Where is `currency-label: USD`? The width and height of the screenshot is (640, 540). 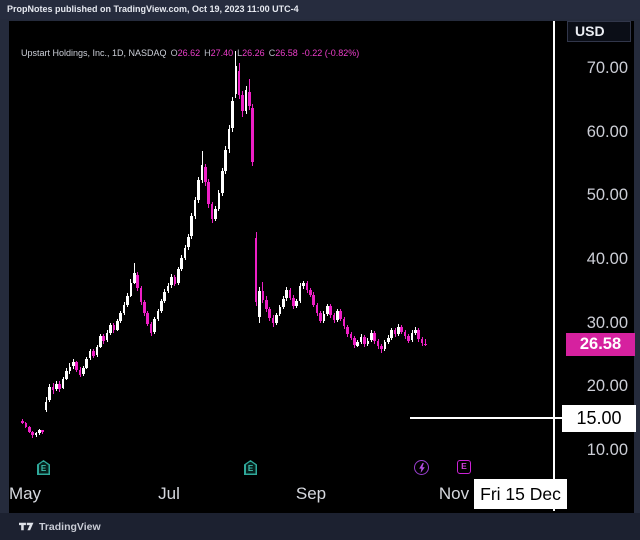 currency-label: USD is located at coordinates (599, 31).